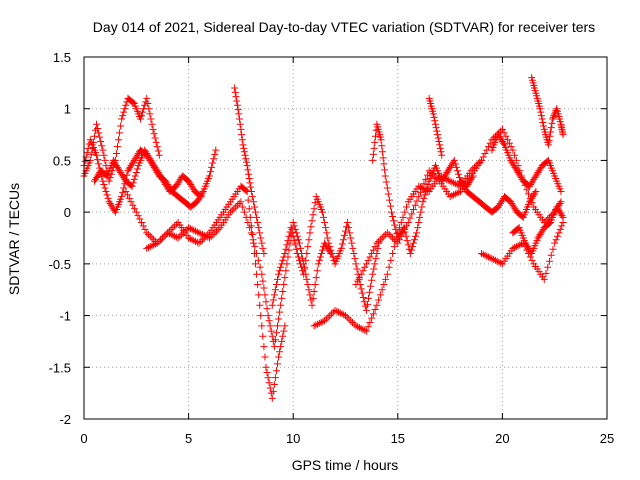 This screenshot has width=640, height=480. I want to click on y-tick-label: -0.5, so click(60, 264).